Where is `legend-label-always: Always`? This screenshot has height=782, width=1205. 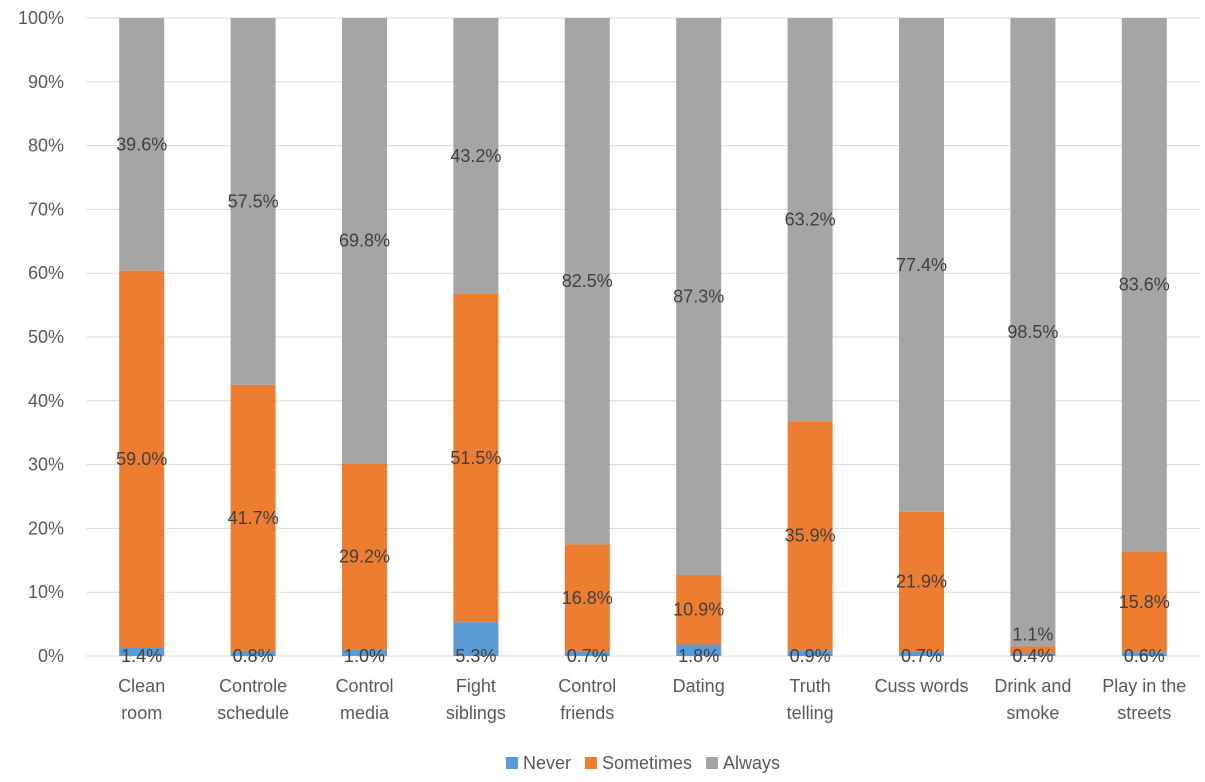 legend-label-always: Always is located at coordinates (751, 763).